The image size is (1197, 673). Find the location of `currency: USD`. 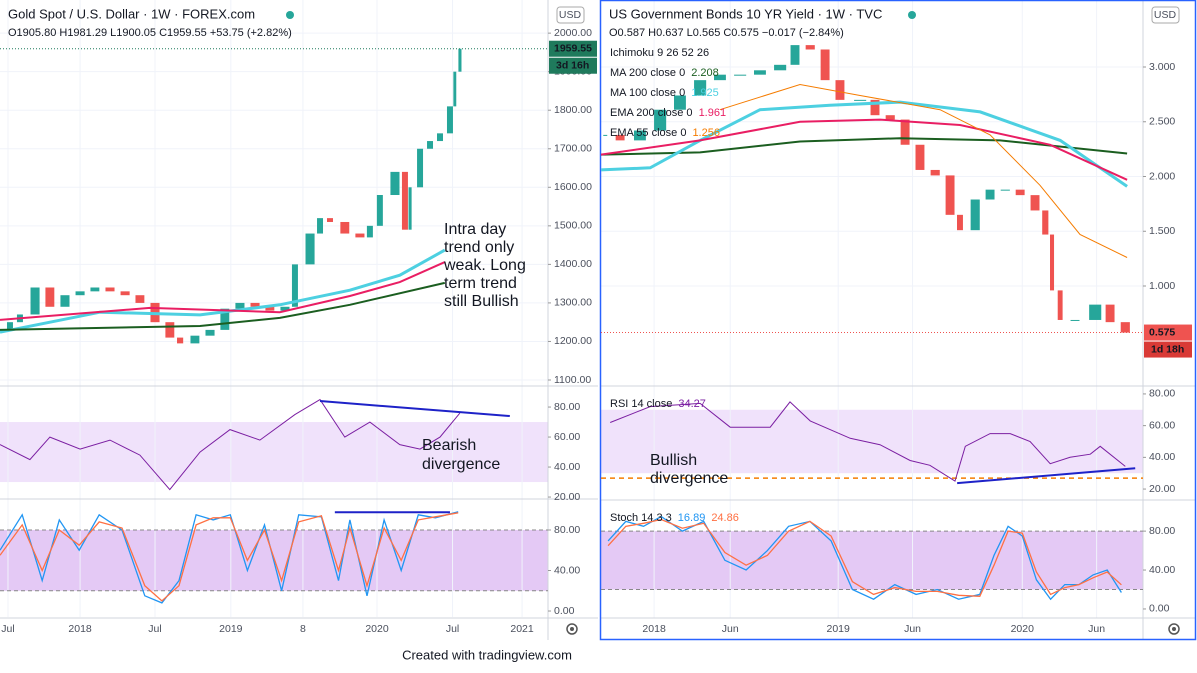

currency: USD is located at coordinates (1165, 15).